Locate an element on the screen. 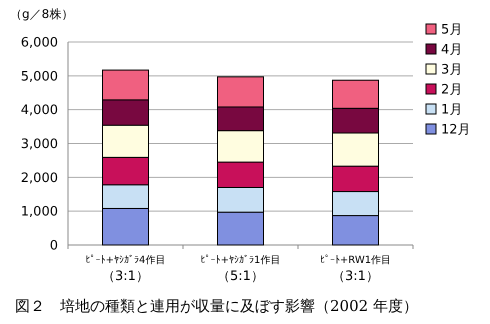  x-tick-label: ﾋﾟｰﾄ+ﾔｼｶﾞﾗ4作目（3:1） is located at coordinates (126, 269).